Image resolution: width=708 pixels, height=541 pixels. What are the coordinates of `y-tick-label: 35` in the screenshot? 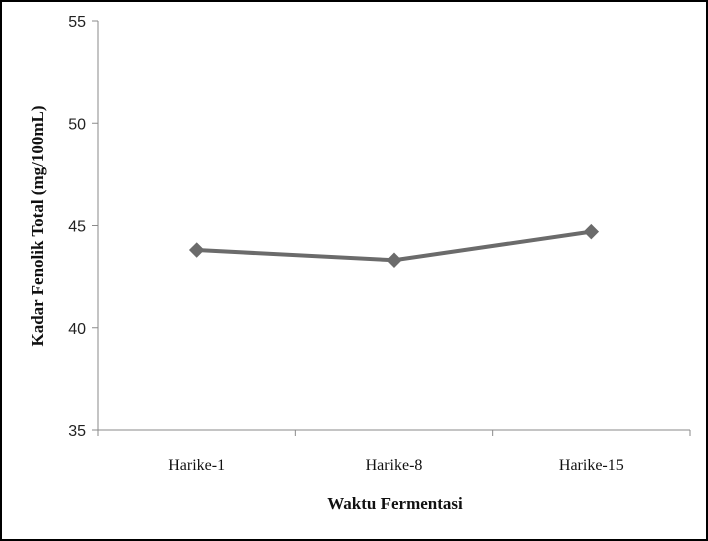 It's located at (77, 431).